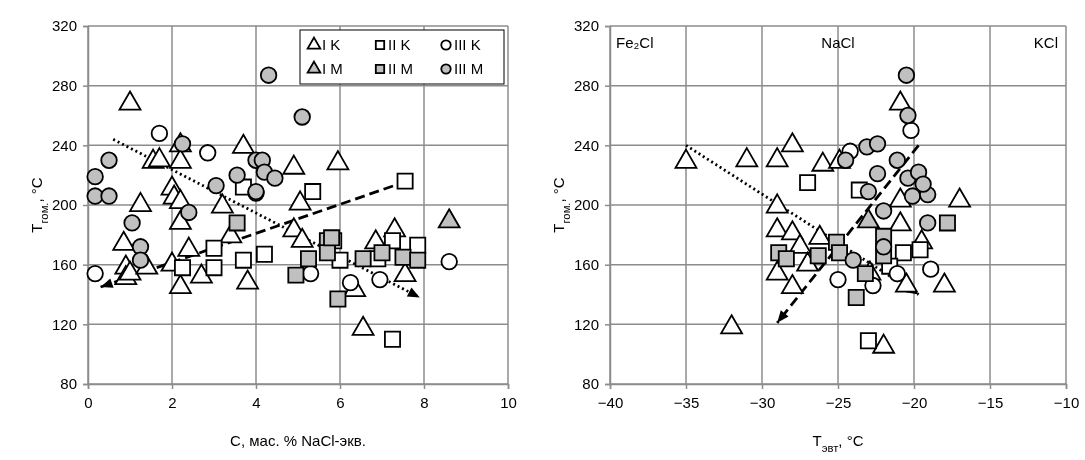 This screenshot has height=460, width=1085. What do you see at coordinates (610, 402) in the screenshot?
I see `x-tick-label: −40` at bounding box center [610, 402].